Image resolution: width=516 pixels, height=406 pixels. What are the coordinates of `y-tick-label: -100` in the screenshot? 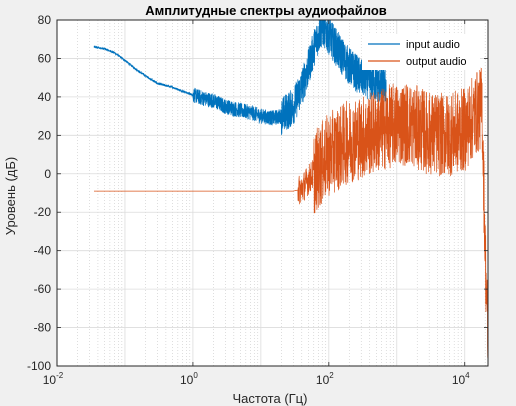 It's located at (39, 366).